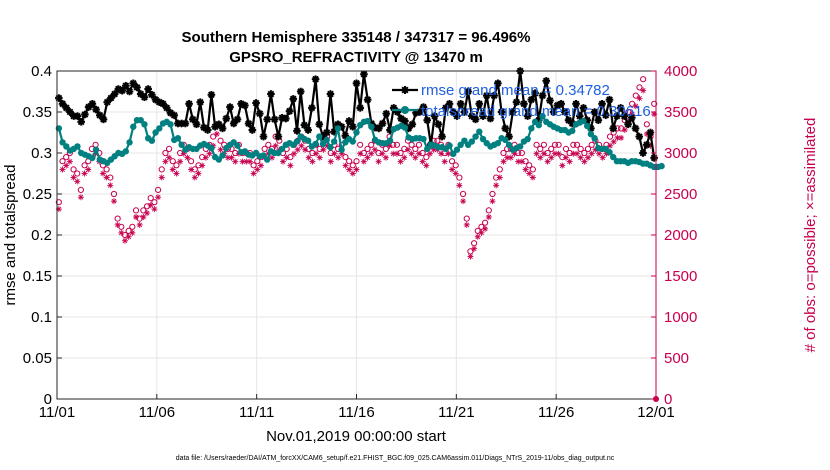 The image size is (830, 470). Describe the element at coordinates (356, 436) in the screenshot. I see `x-axis-label: Nov.01,2019 00:00:00 start` at that location.